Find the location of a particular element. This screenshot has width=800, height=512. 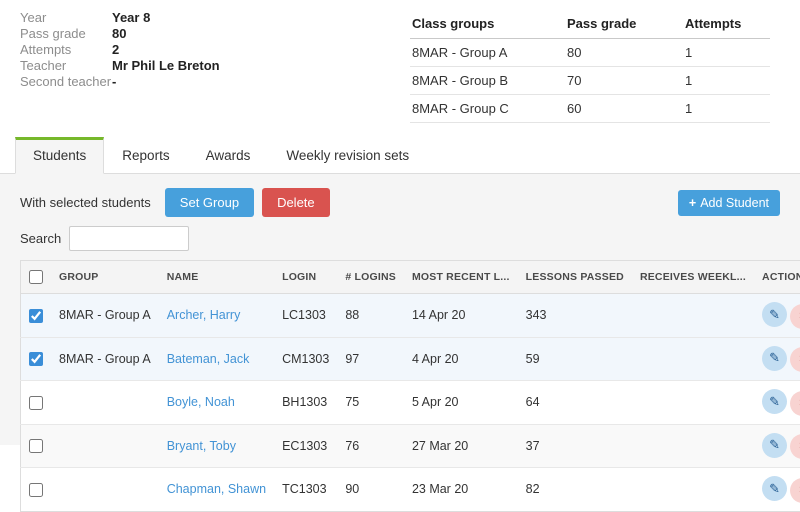

students-header-lessons-passed: LESSONS PASSED is located at coordinates (575, 277).